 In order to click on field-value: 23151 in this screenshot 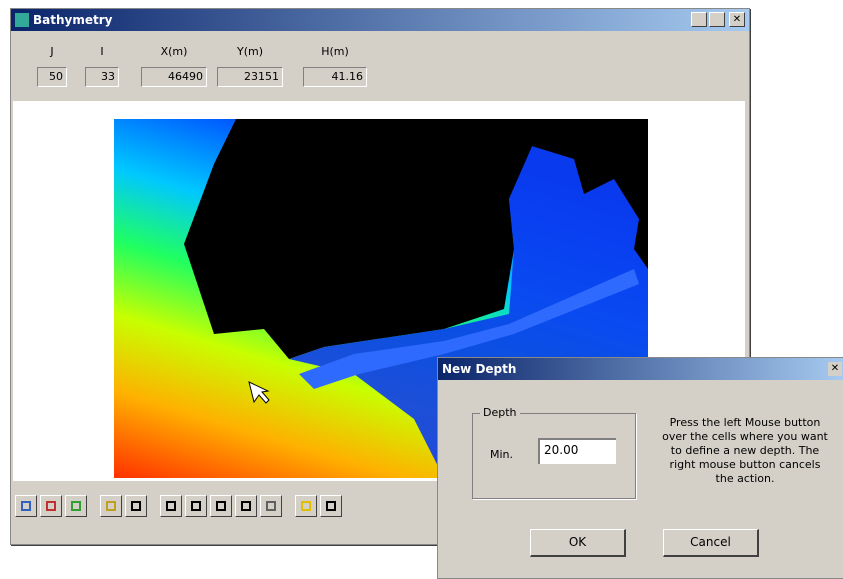, I will do `click(250, 77)`.